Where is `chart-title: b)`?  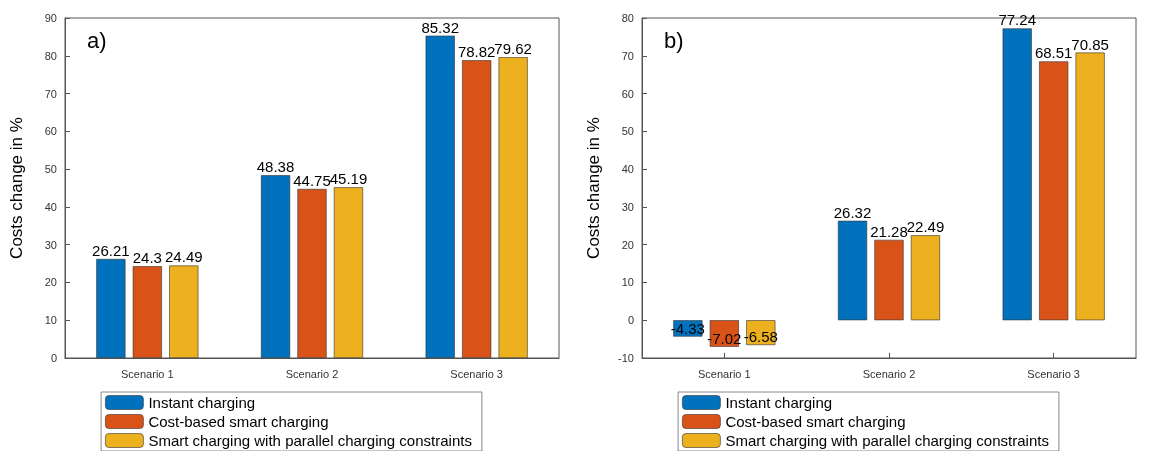
chart-title: b) is located at coordinates (674, 40).